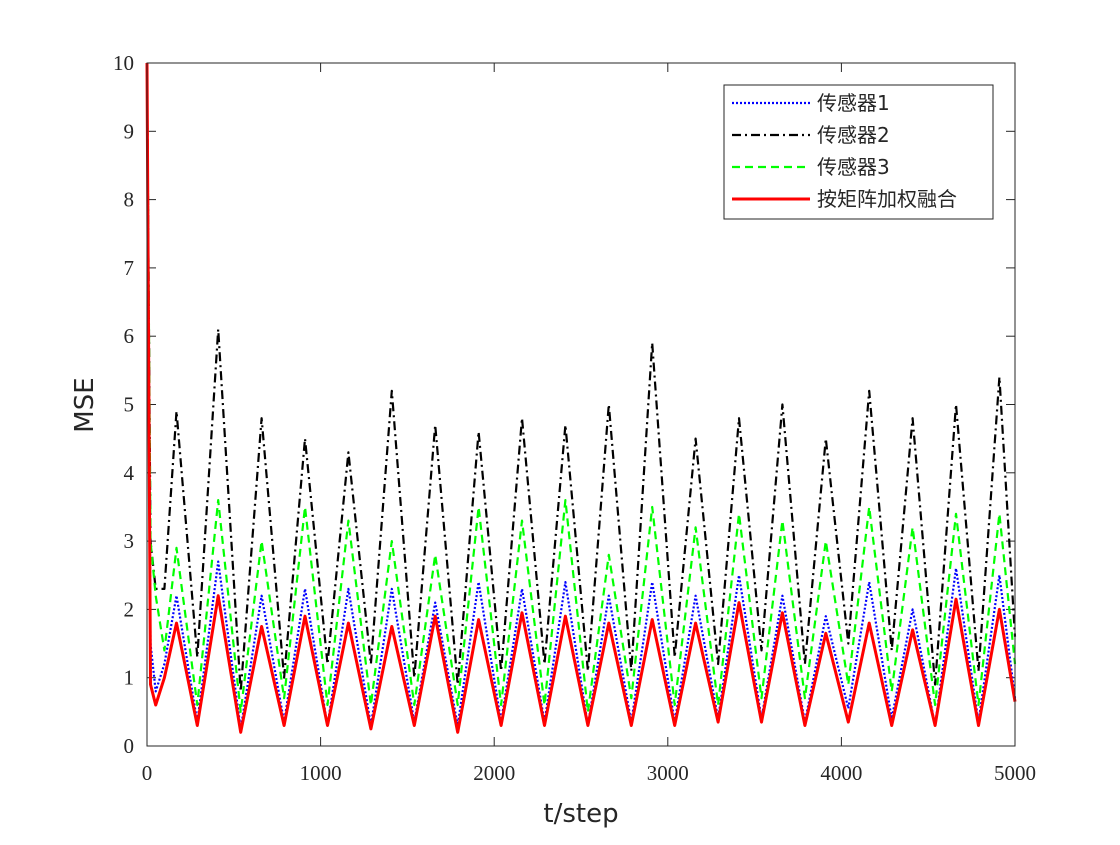 The height and width of the screenshot is (845, 1120). I want to click on legend-box, so click(858, 152).